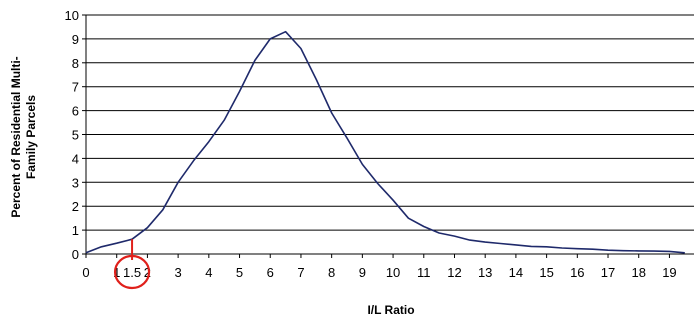 The image size is (700, 321). What do you see at coordinates (239, 272) in the screenshot?
I see `x-tick-label: 5` at bounding box center [239, 272].